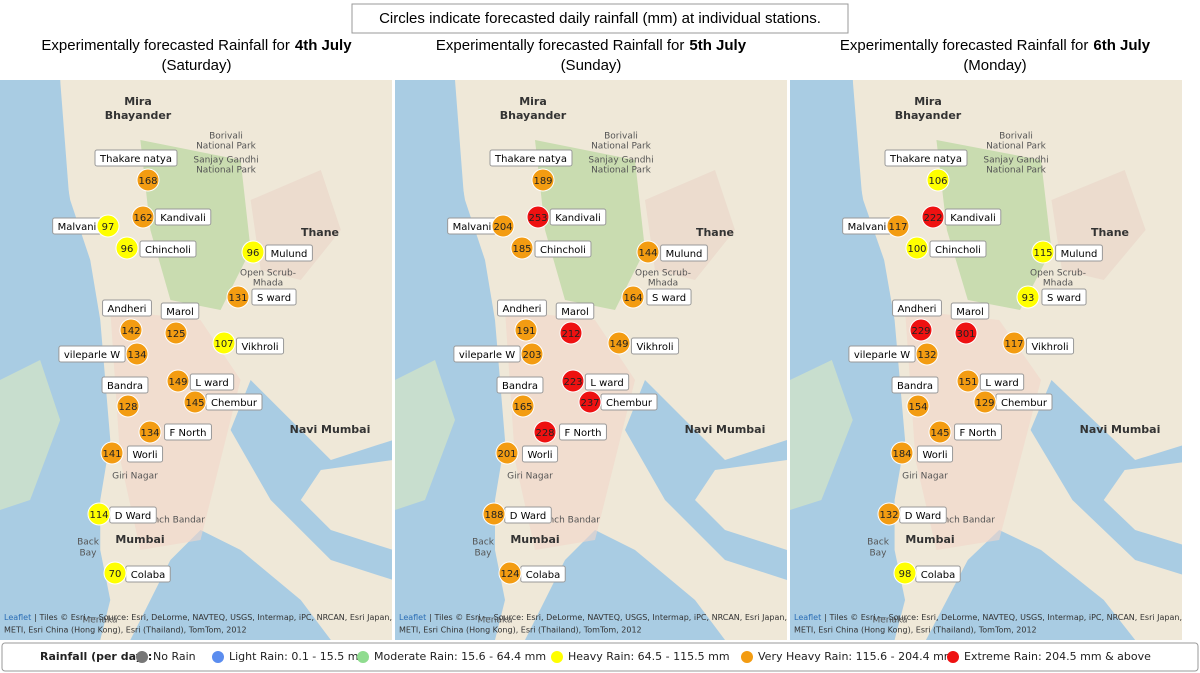 Image resolution: width=1200 pixels, height=673 pixels. I want to click on legend-title: Rainfall (per day):, so click(96, 656).